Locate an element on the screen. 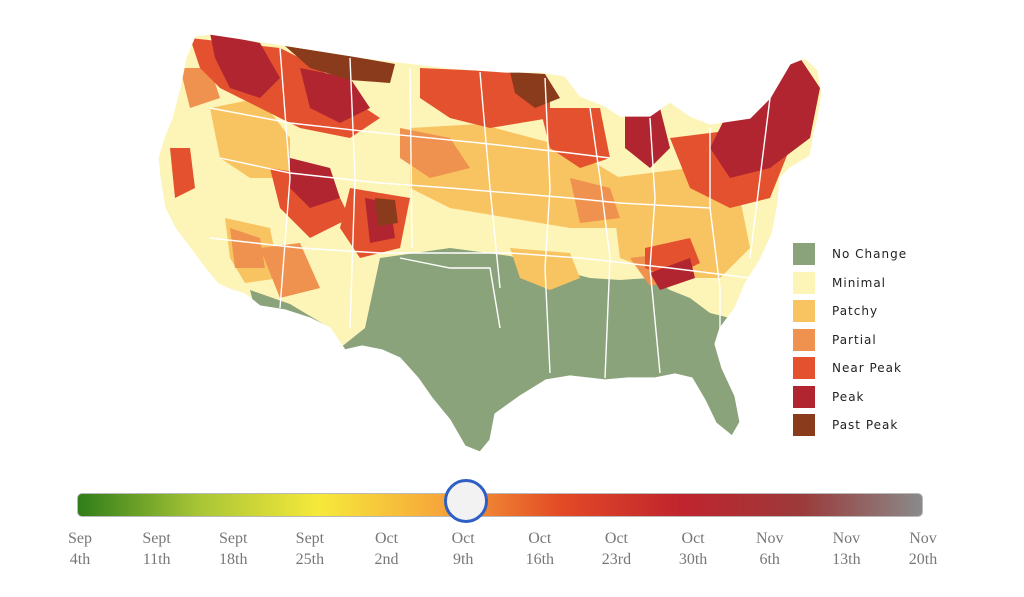 The width and height of the screenshot is (1024, 597). tick-day: 18th is located at coordinates (233, 559).